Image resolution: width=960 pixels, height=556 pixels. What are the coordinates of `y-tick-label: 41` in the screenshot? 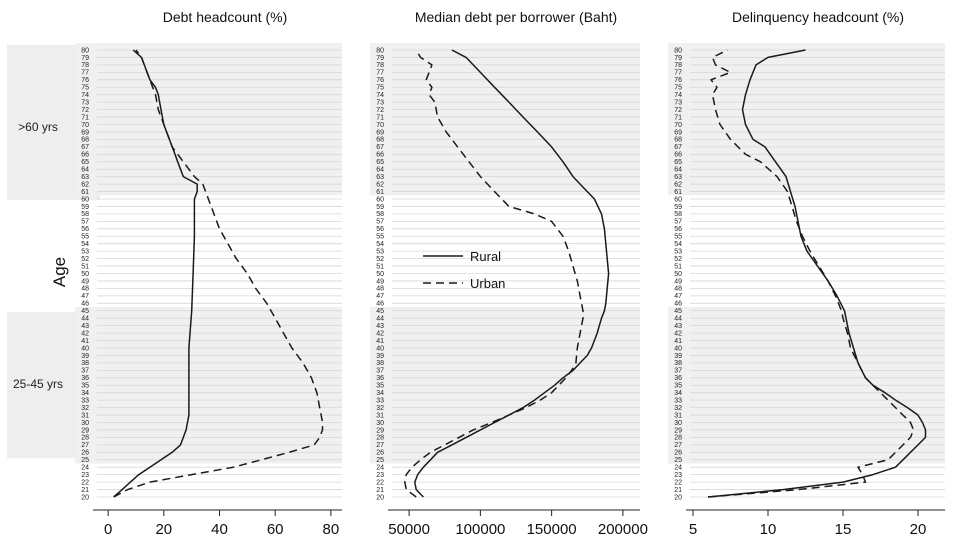 It's located at (380, 341).